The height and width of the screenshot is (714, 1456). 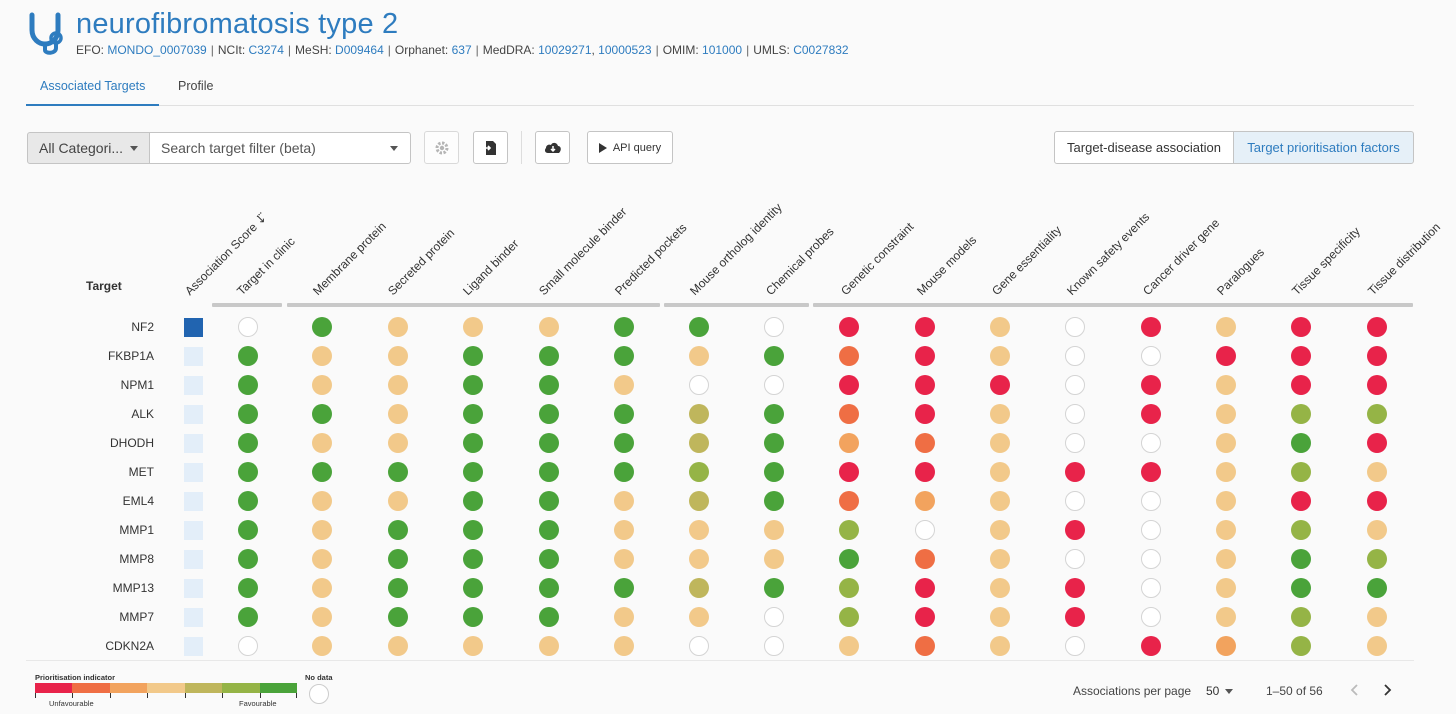 I want to click on column-header: Gene essentiality, so click(x=1027, y=260).